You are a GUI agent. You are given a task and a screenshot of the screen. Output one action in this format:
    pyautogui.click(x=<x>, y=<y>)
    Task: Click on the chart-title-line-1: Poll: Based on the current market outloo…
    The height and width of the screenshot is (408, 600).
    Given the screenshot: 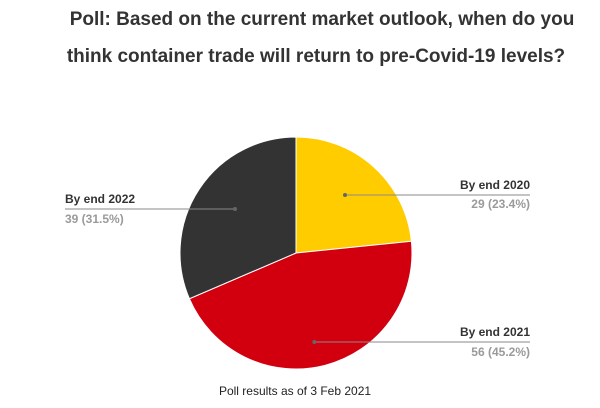 What is the action you would take?
    pyautogui.click(x=322, y=19)
    